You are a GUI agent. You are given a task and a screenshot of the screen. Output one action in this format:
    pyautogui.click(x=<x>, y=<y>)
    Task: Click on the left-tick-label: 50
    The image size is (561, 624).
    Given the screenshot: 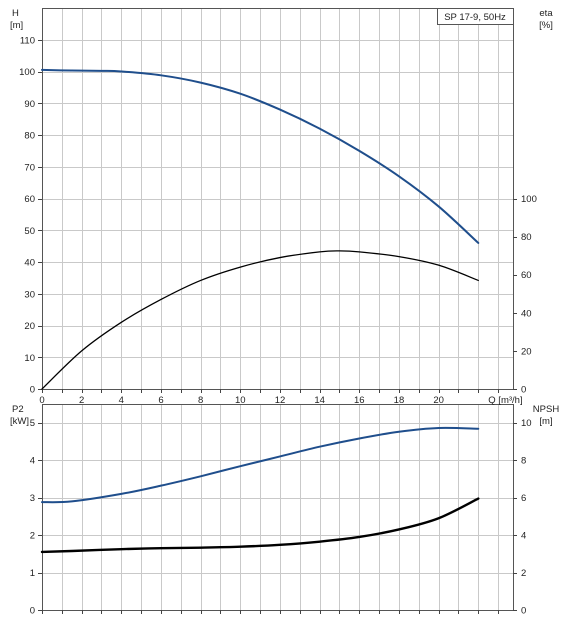 What is the action you would take?
    pyautogui.click(x=29, y=231)
    